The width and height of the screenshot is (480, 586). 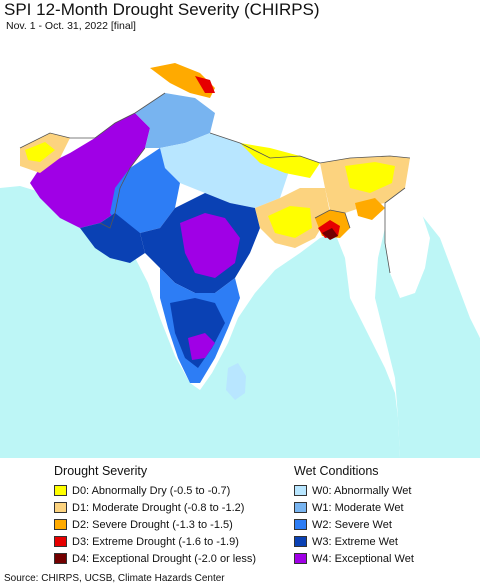 What do you see at coordinates (151, 490) in the screenshot?
I see `legend-label-d0: D0: Abnormally Dry (-0.5 to -0.7)` at bounding box center [151, 490].